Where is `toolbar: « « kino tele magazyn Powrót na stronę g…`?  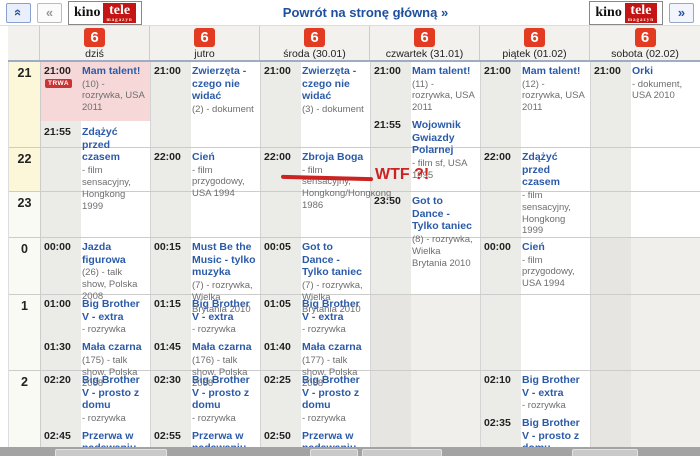 toolbar: « « kino tele magazyn Powrót na stronę g… is located at coordinates (350, 13).